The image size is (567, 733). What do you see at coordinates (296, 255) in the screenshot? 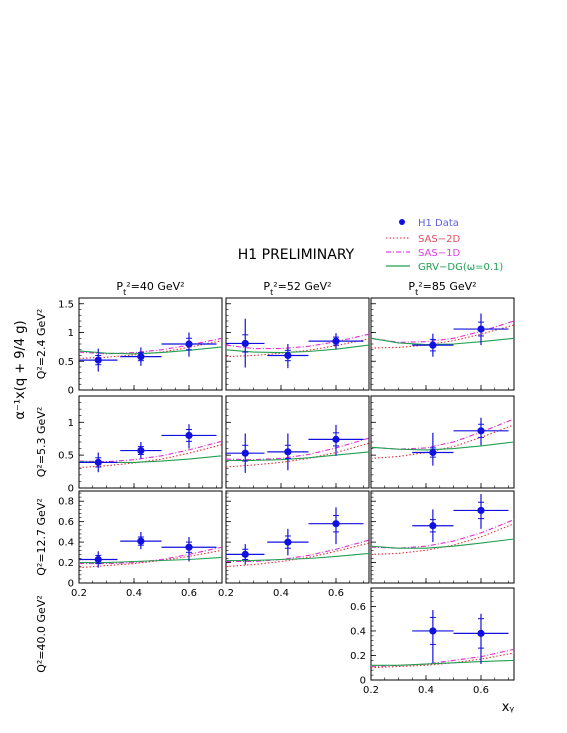
I see `figure-title: H1 PRELIMINARY` at bounding box center [296, 255].